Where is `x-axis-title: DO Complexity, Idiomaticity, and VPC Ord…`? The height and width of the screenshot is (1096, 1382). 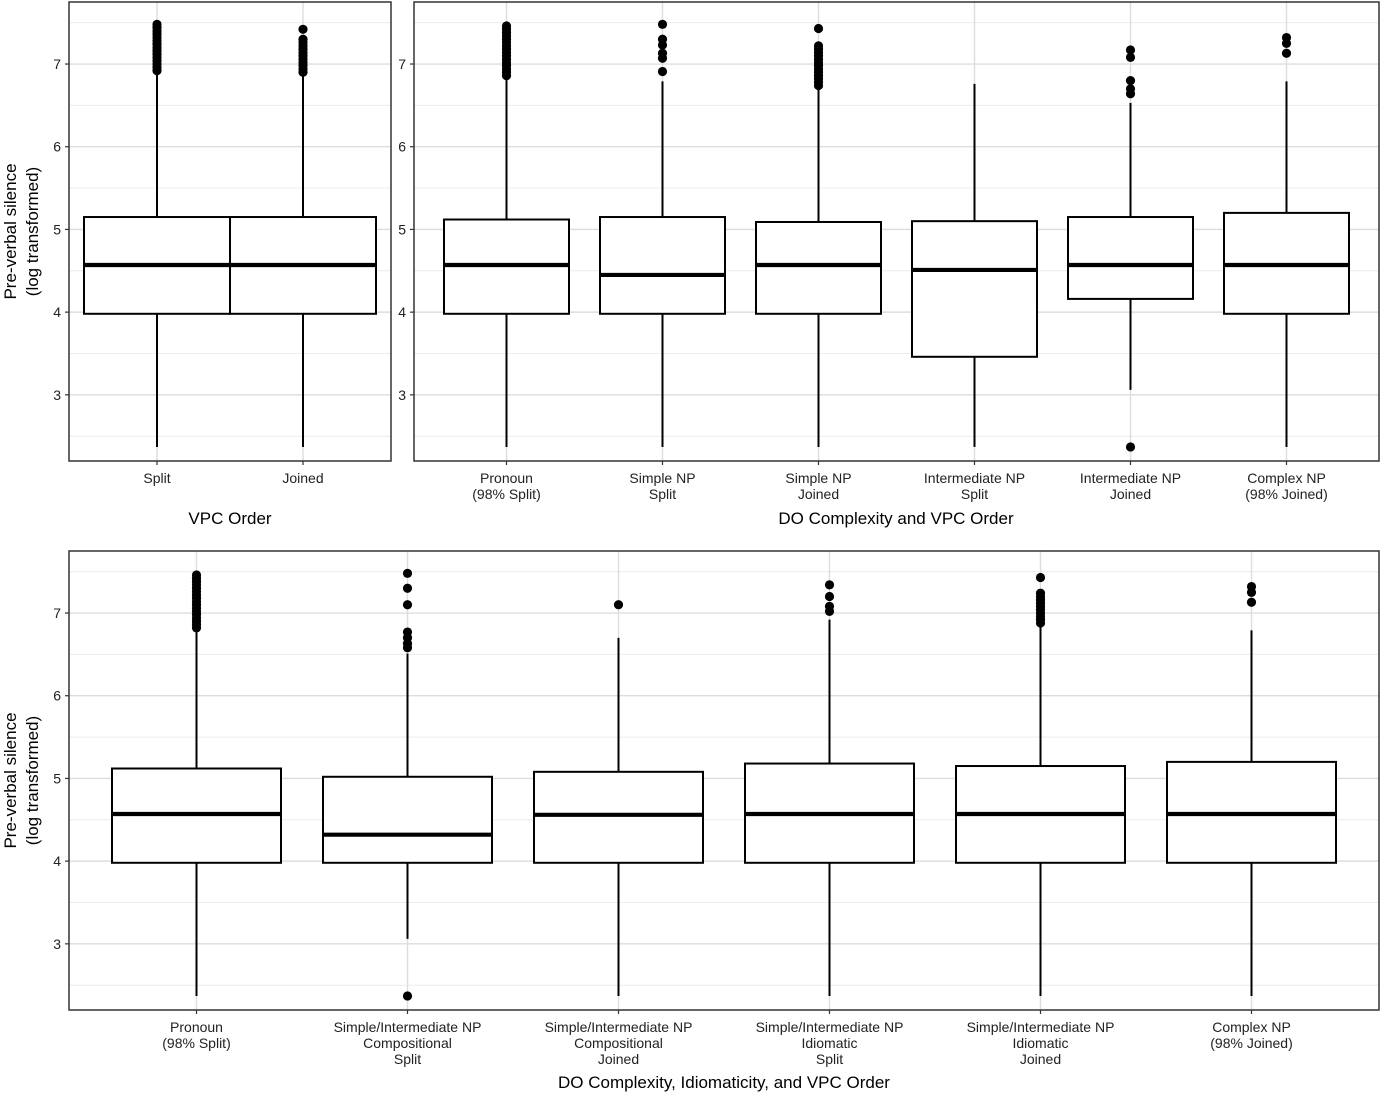
x-axis-title: DO Complexity, Idiomaticity, and VPC Ord… is located at coordinates (724, 1082).